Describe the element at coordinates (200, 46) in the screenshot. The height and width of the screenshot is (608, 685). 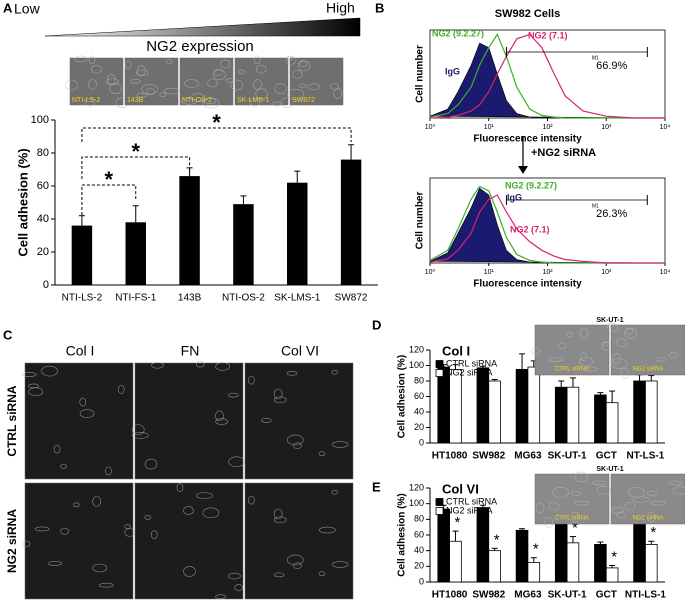
I see `header-title: NG2 expression` at that location.